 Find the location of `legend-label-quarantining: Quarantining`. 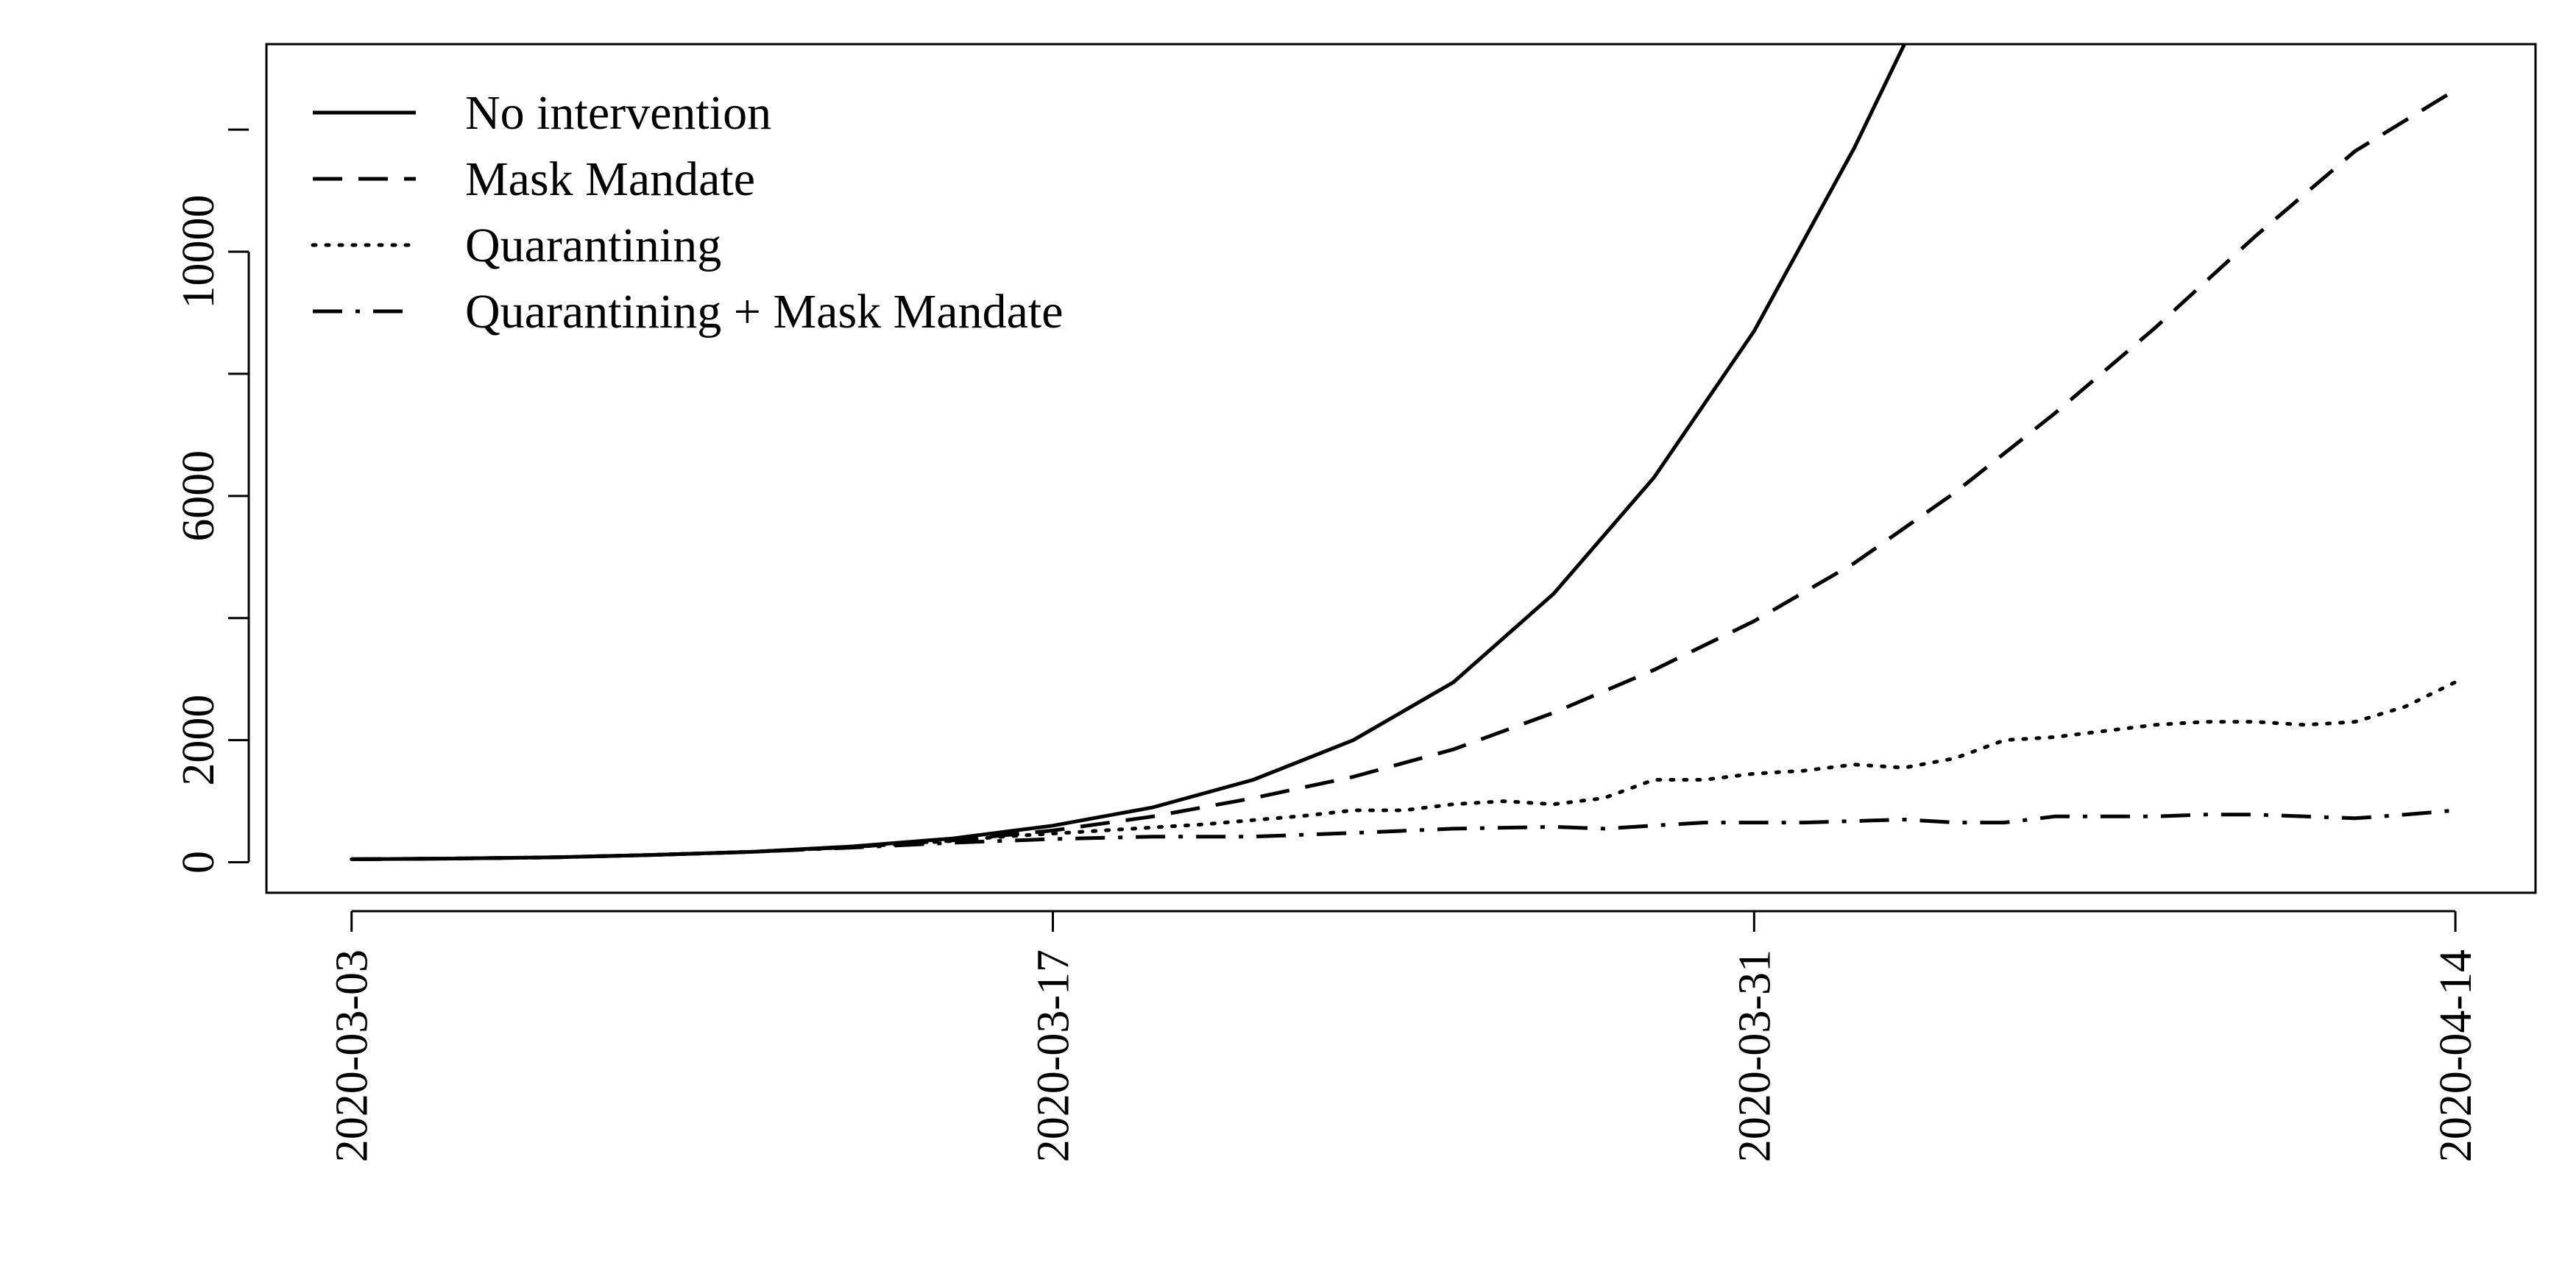

legend-label-quarantining: Quarantining is located at coordinates (593, 246).